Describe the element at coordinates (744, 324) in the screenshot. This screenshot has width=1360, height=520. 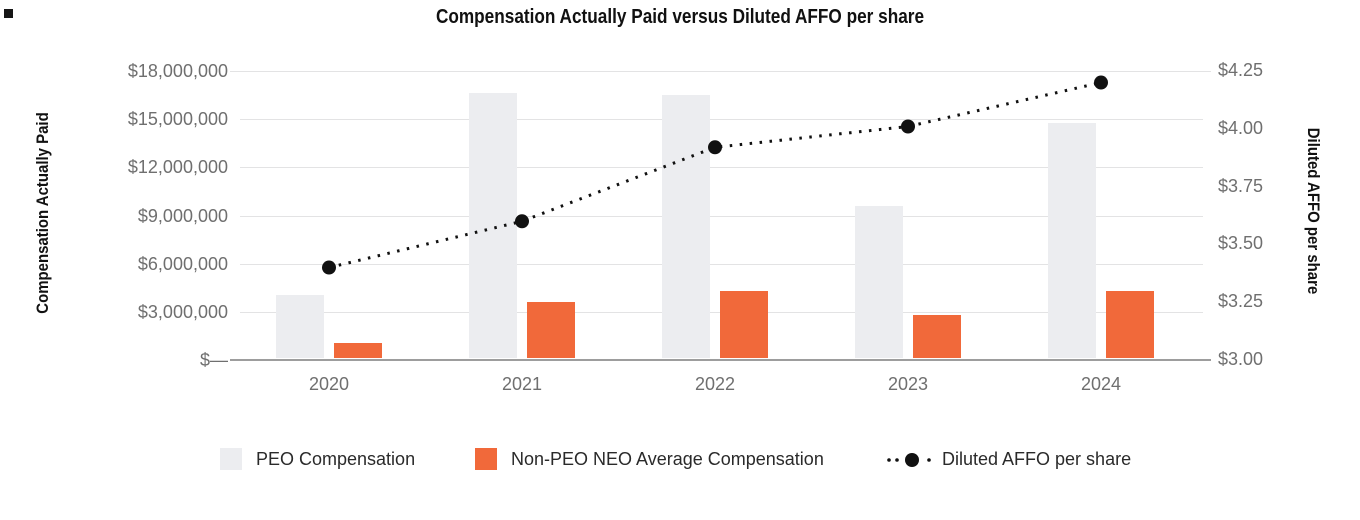
I see `bar-non-peo-2022` at that location.